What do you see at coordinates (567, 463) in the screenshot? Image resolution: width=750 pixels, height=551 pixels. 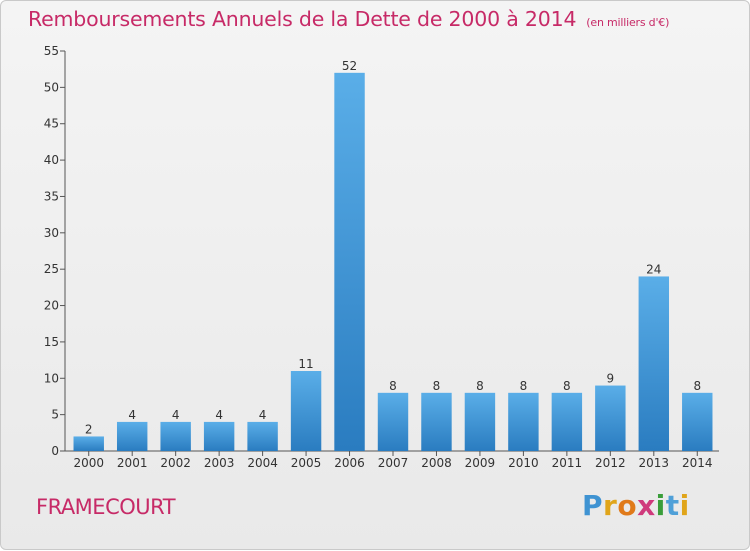 I see `x-tick-label: 2011` at bounding box center [567, 463].